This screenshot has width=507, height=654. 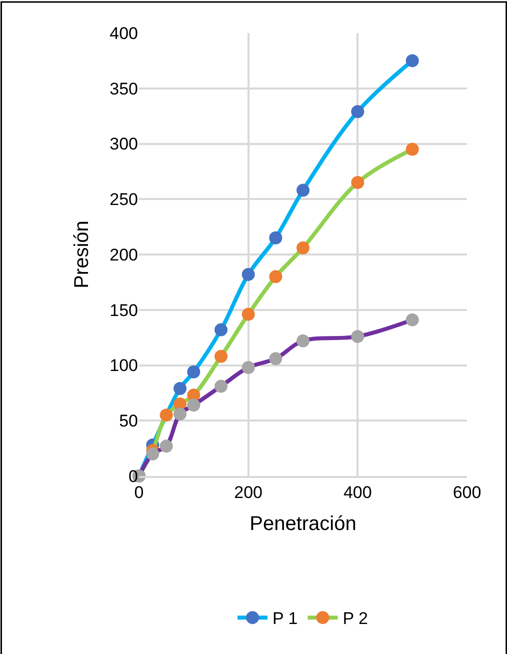 What do you see at coordinates (133, 476) in the screenshot?
I see `y-tick-label: 0` at bounding box center [133, 476].